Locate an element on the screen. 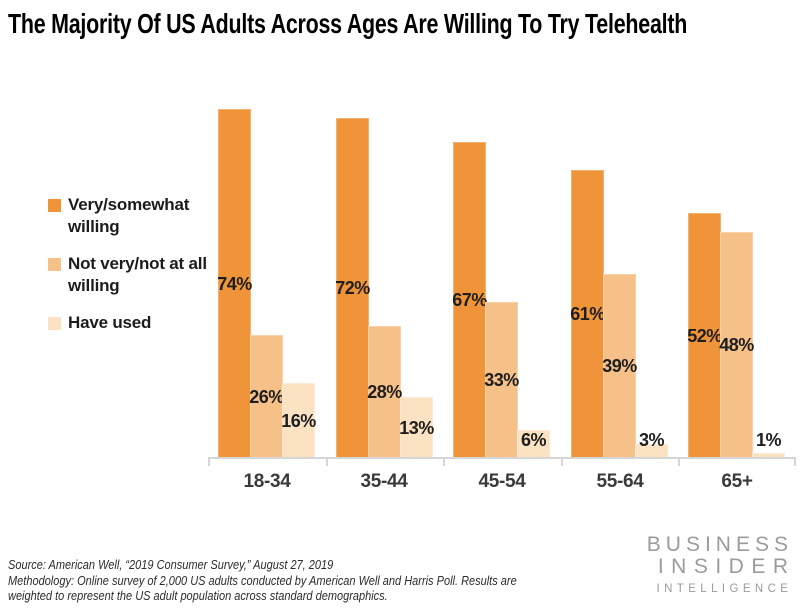  bar-value-label: 52% is located at coordinates (704, 336).